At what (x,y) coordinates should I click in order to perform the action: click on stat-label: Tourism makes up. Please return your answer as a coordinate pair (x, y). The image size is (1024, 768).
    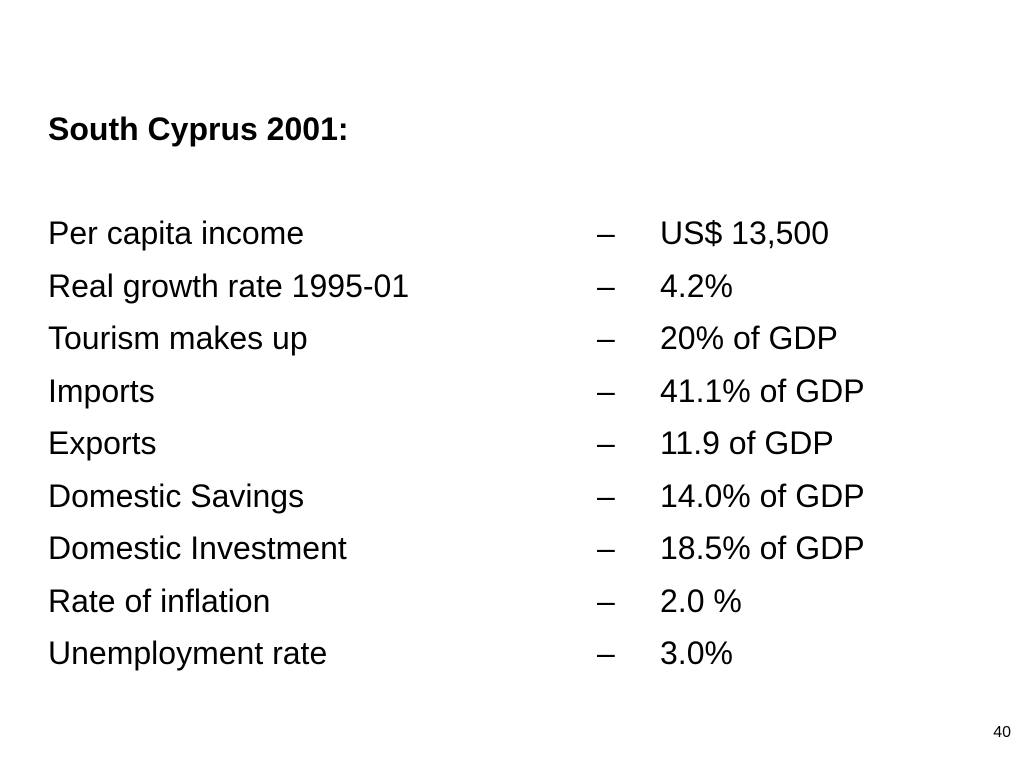
    Looking at the image, I should click on (178, 338).